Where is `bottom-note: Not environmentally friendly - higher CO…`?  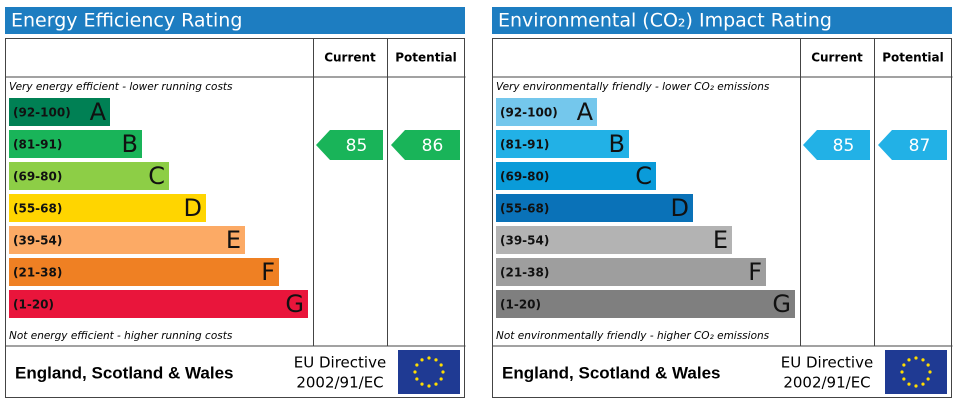 bottom-note: Not environmentally friendly - higher CO… is located at coordinates (633, 336).